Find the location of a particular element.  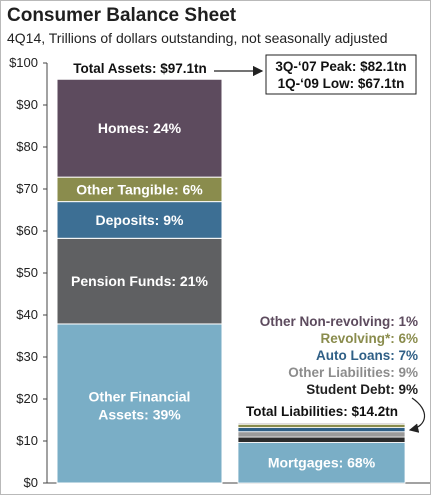

low-text: 1Q-‘09 Low: $67.1tn is located at coordinates (341, 83).